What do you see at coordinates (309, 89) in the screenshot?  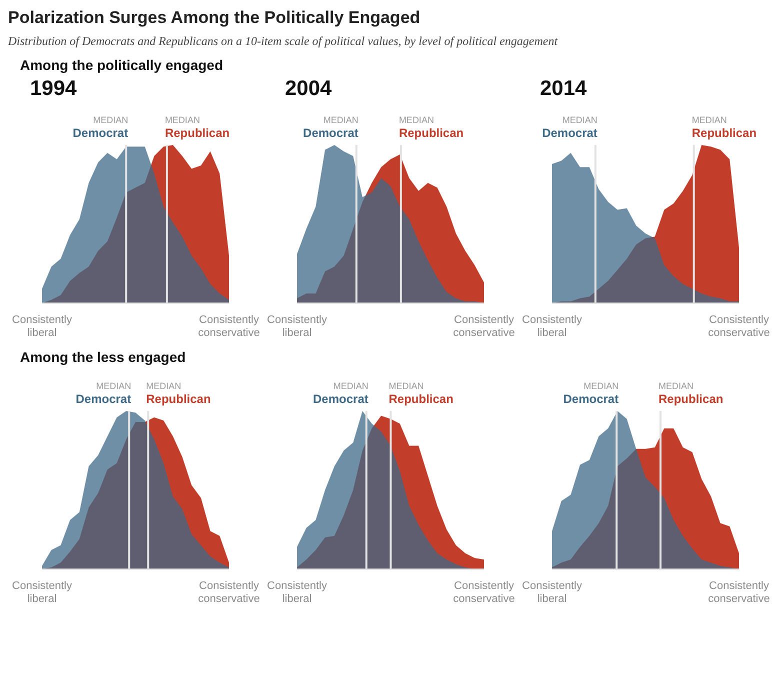 I see `chart-title: 2004` at bounding box center [309, 89].